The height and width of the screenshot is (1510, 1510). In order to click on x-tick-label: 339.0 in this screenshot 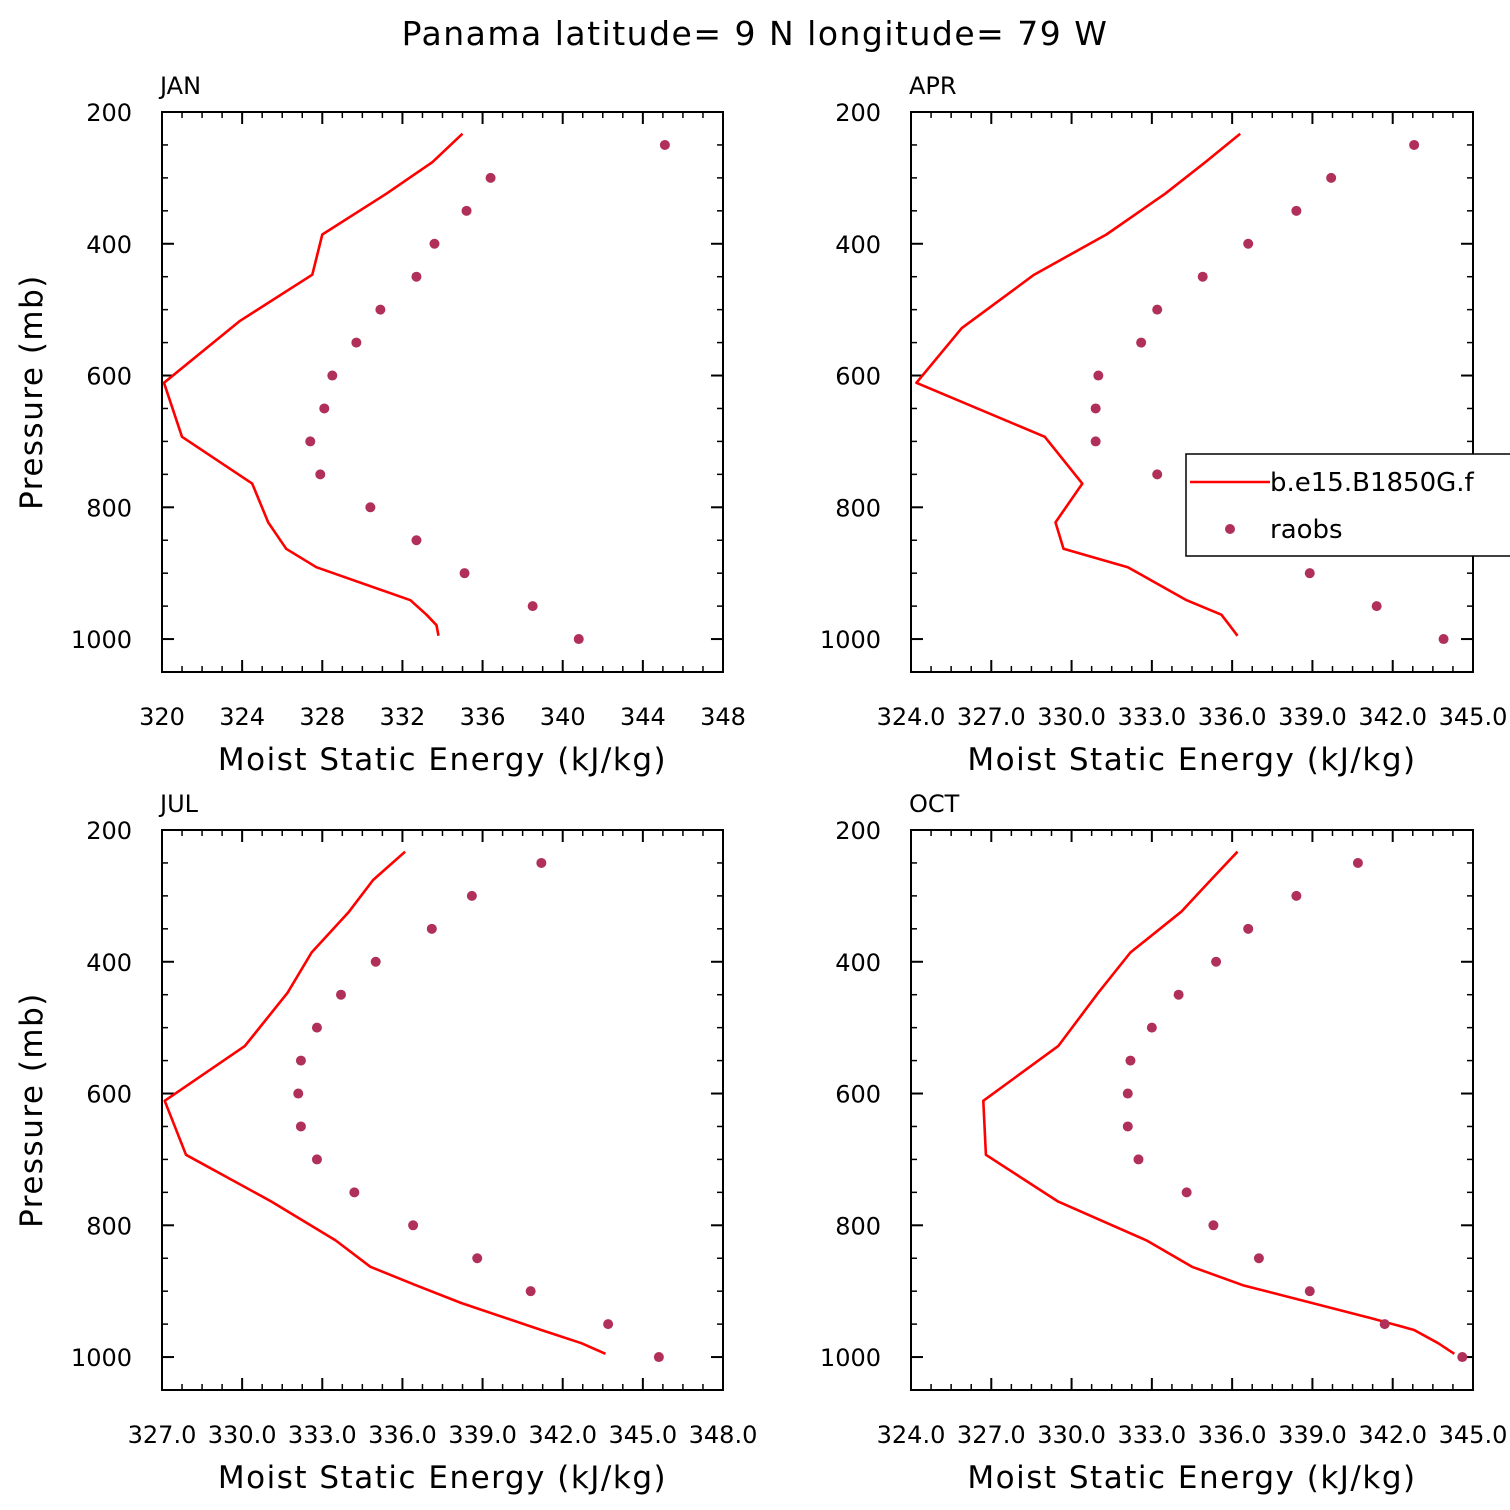, I will do `click(482, 1435)`.